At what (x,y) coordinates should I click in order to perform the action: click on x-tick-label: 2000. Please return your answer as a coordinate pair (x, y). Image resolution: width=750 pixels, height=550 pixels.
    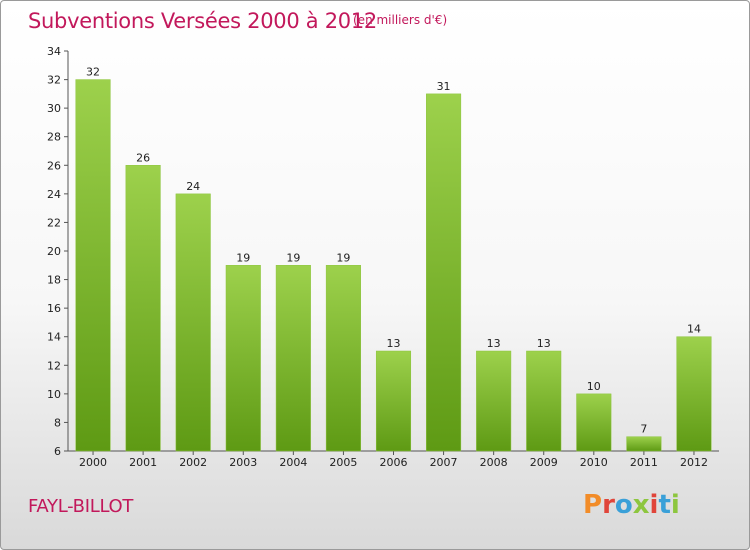
    Looking at the image, I should click on (93, 462).